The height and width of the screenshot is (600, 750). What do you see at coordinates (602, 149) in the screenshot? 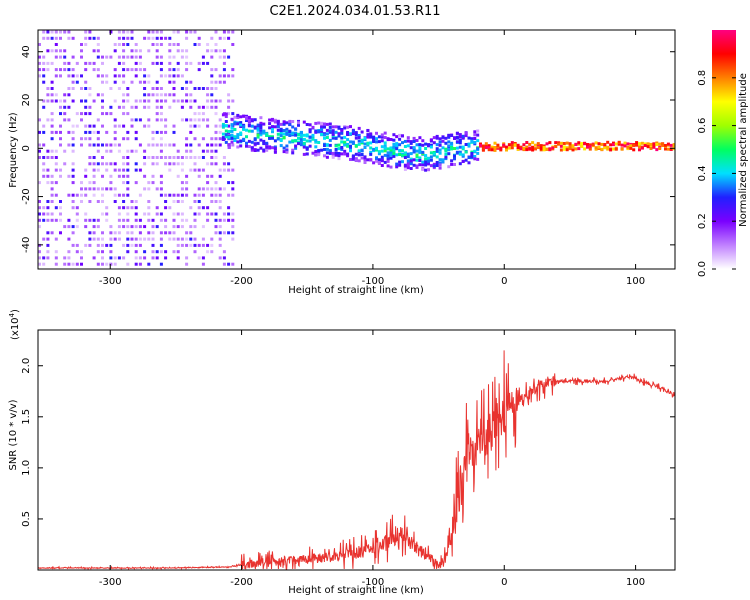
I see `heatmap-cell-1918` at bounding box center [602, 149].